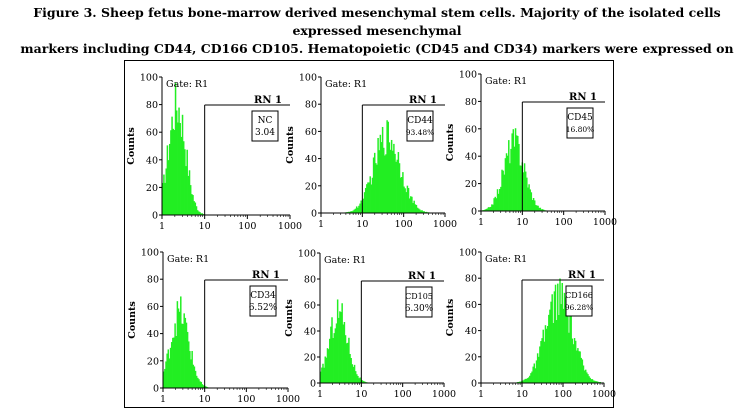 The width and height of the screenshot is (750, 420). I want to click on marker-name: CD45, so click(580, 118).